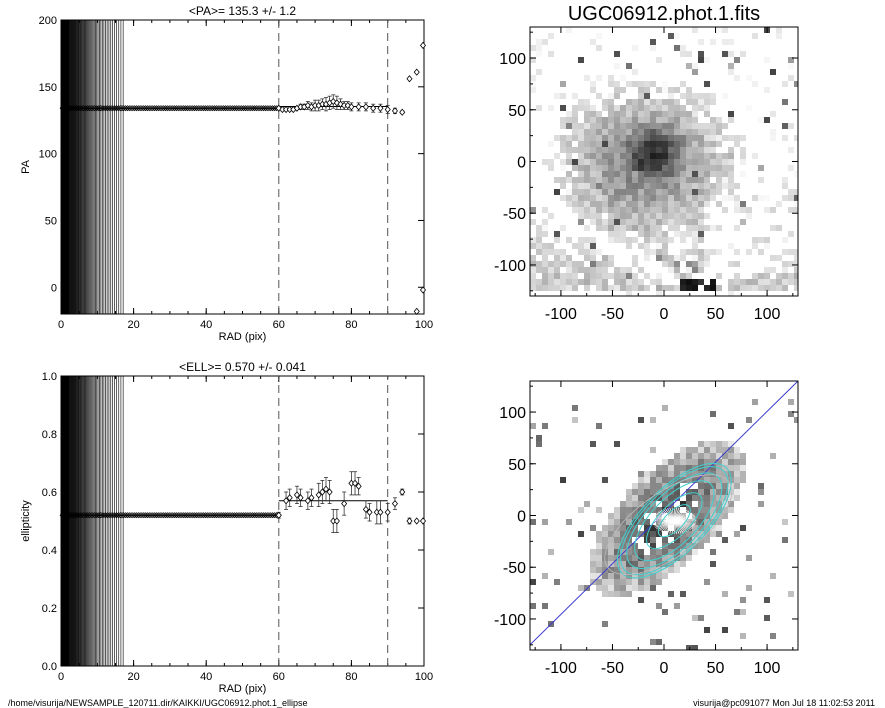 Image resolution: width=885 pixels, height=708 pixels. Describe the element at coordinates (48, 88) in the screenshot. I see `y-tick-label: 150` at that location.